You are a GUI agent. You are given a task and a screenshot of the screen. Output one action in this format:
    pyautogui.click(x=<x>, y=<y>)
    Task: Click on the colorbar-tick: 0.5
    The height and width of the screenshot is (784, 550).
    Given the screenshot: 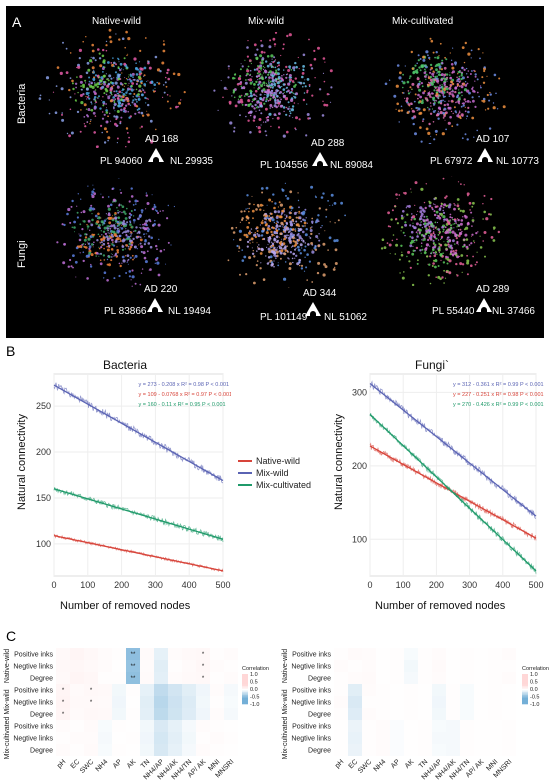 What is the action you would take?
    pyautogui.click(x=254, y=683)
    